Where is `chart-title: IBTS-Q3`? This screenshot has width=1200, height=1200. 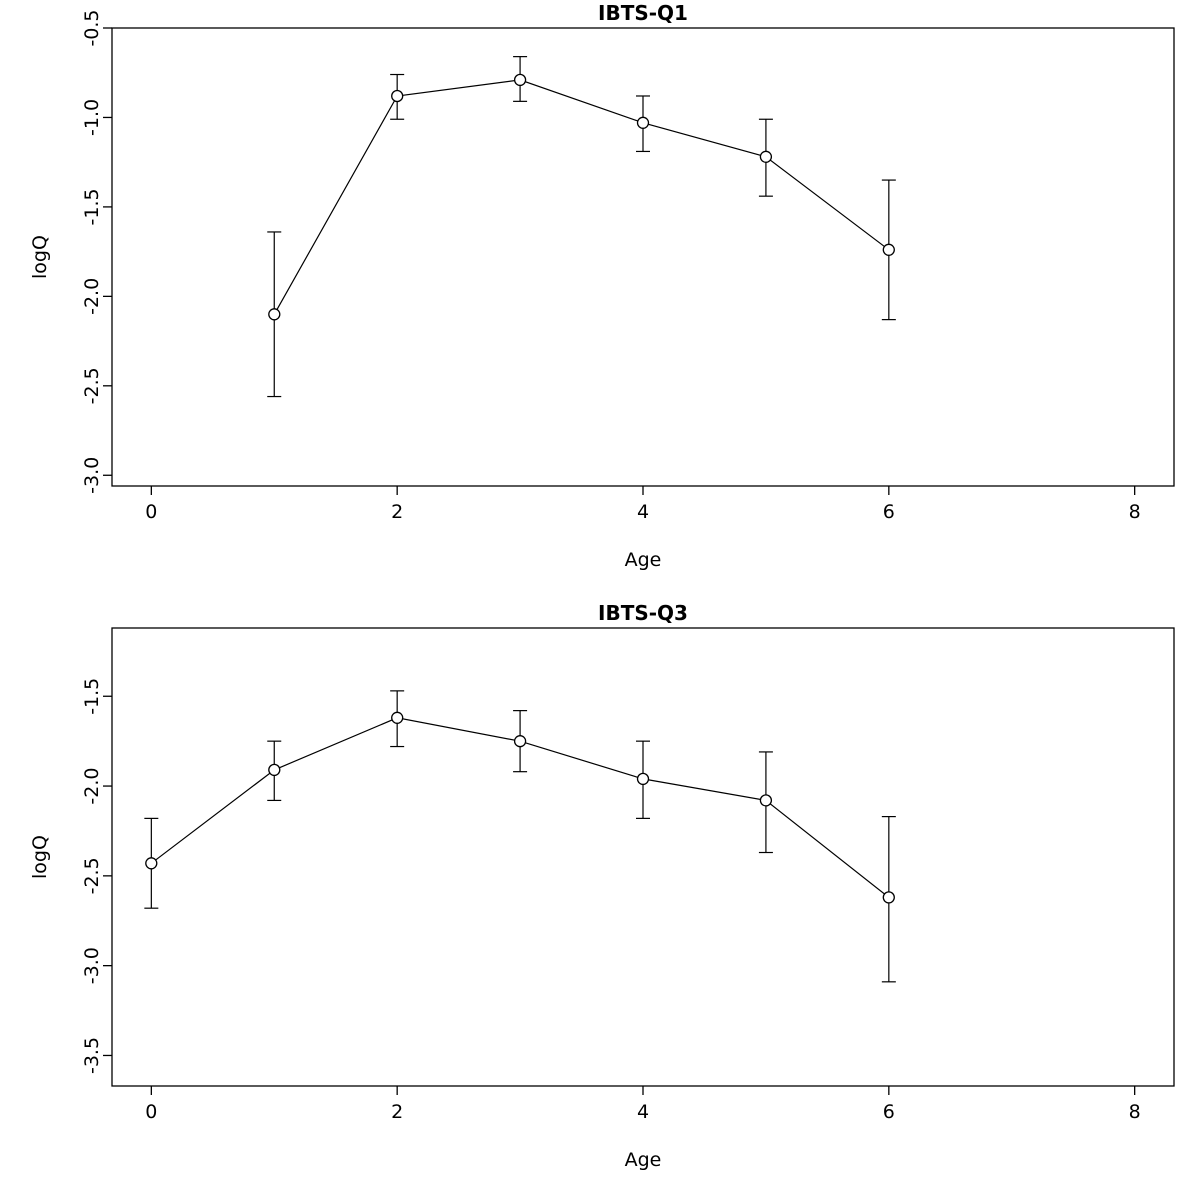 chart-title: IBTS-Q3 is located at coordinates (643, 613).